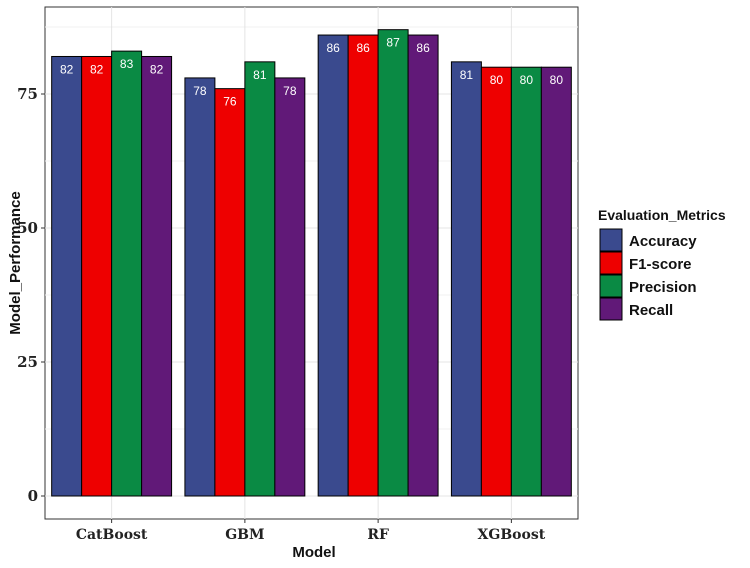 Image resolution: width=750 pixels, height=568 pixels. What do you see at coordinates (230, 102) in the screenshot?
I see `bar-value-label: 76` at bounding box center [230, 102].